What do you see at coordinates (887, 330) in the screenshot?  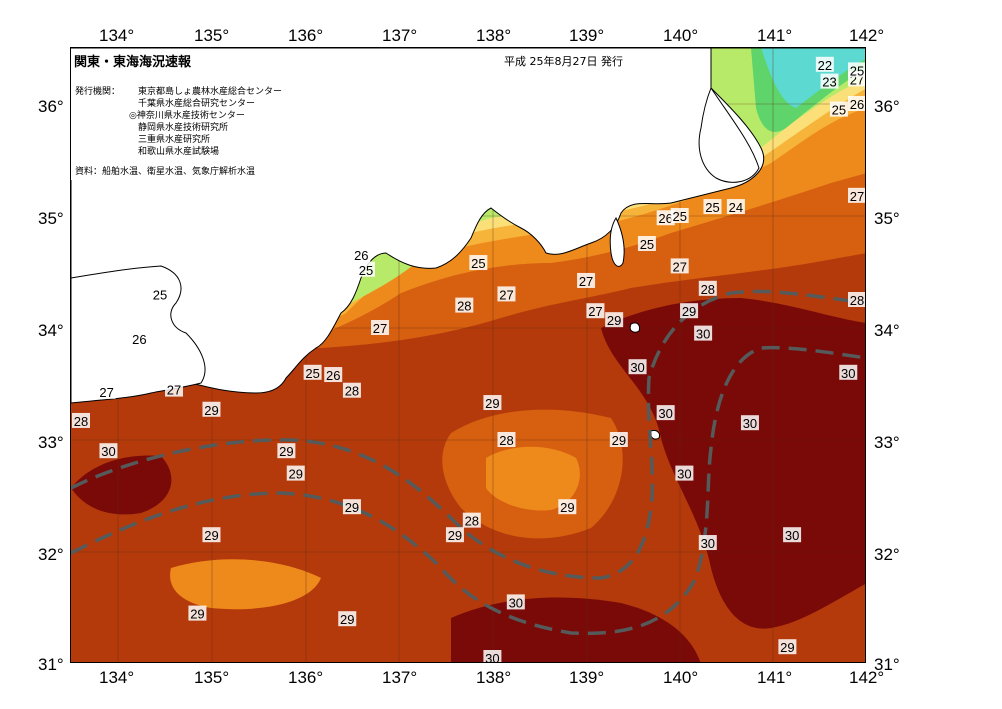 I see `lat-label-34-right: 34°` at bounding box center [887, 330].